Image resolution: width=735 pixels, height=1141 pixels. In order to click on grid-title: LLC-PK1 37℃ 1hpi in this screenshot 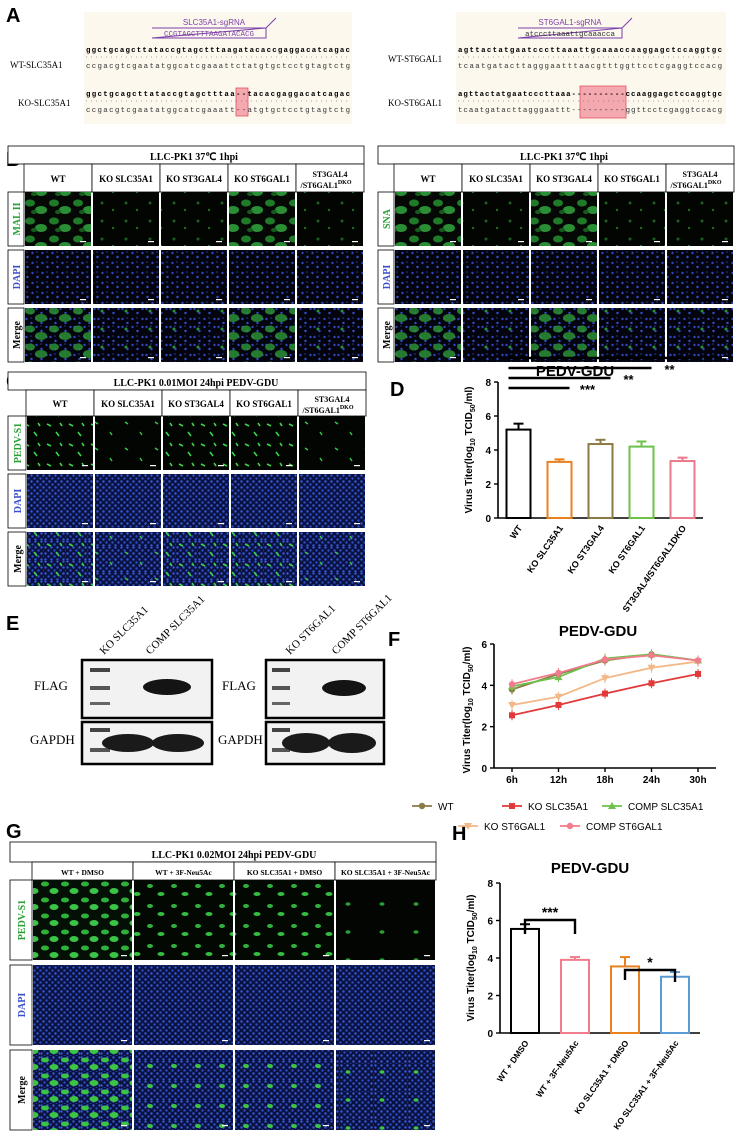, I will do `click(194, 157)`.